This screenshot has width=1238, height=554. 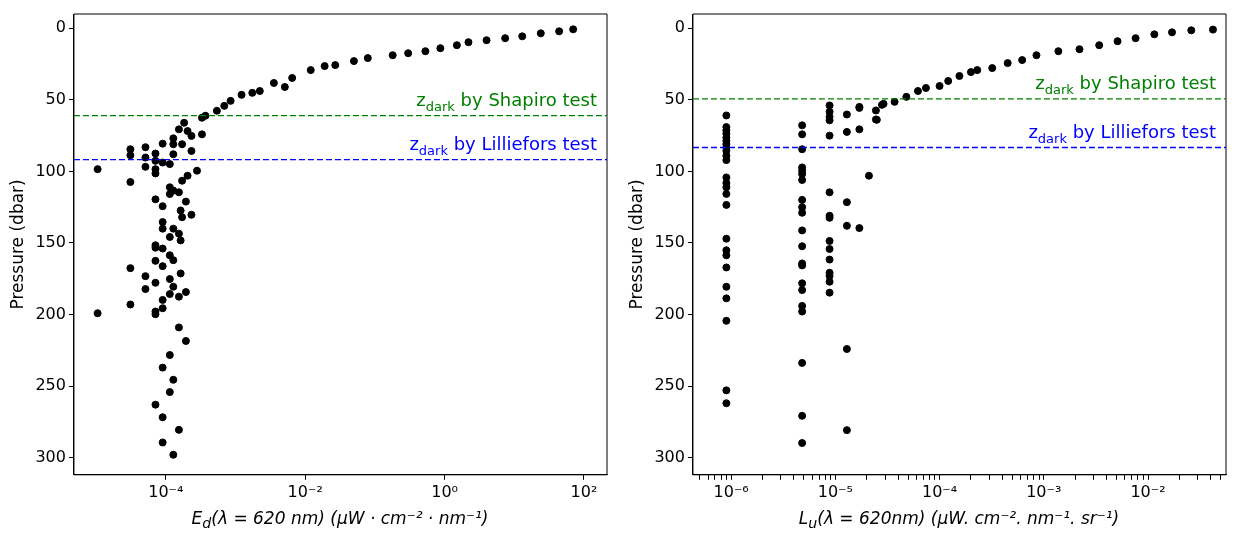 I want to click on x-tick-label: 10⁻⁶, so click(x=731, y=491).